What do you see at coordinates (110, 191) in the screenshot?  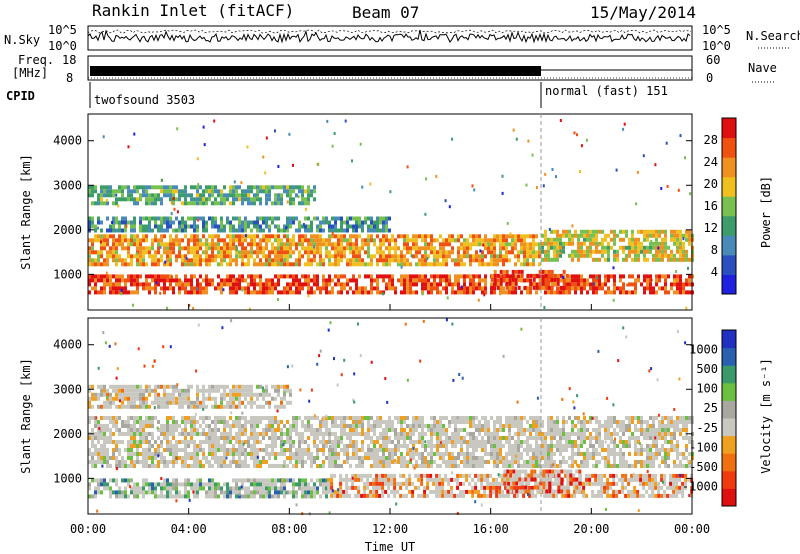 I see `power-cells-cell-1928` at bounding box center [110, 191].